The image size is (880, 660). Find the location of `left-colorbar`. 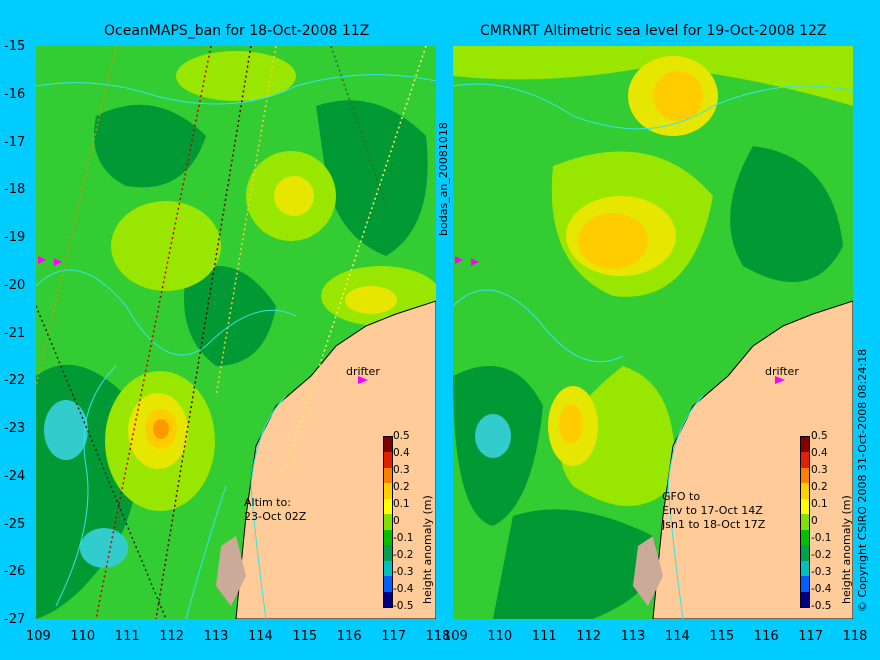

left-colorbar is located at coordinates (388, 522).